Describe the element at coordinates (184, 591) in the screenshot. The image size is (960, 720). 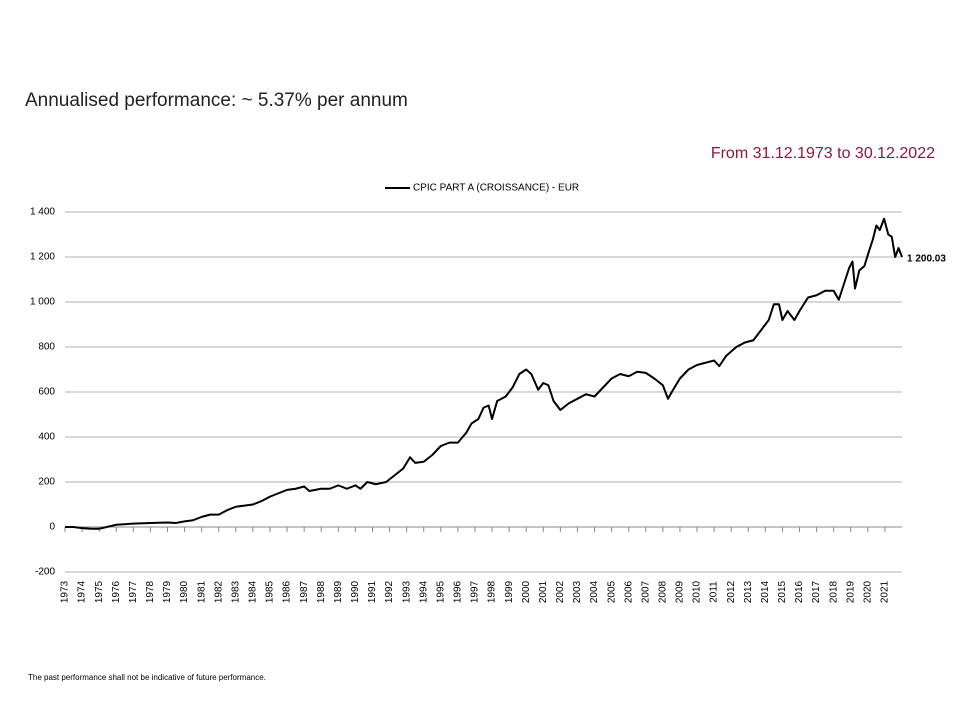
I see `x-tick-label: 1980` at that location.